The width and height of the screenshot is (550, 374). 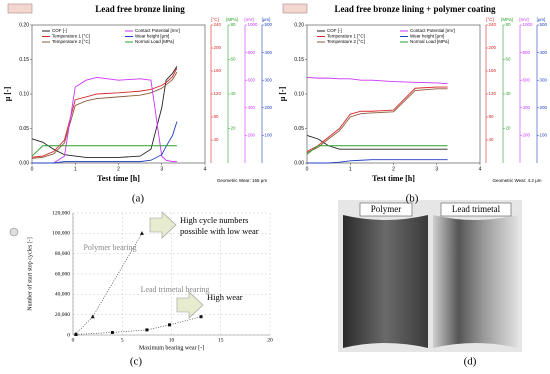 I want to click on y-tick-label: 0.00, so click(x=24, y=163).